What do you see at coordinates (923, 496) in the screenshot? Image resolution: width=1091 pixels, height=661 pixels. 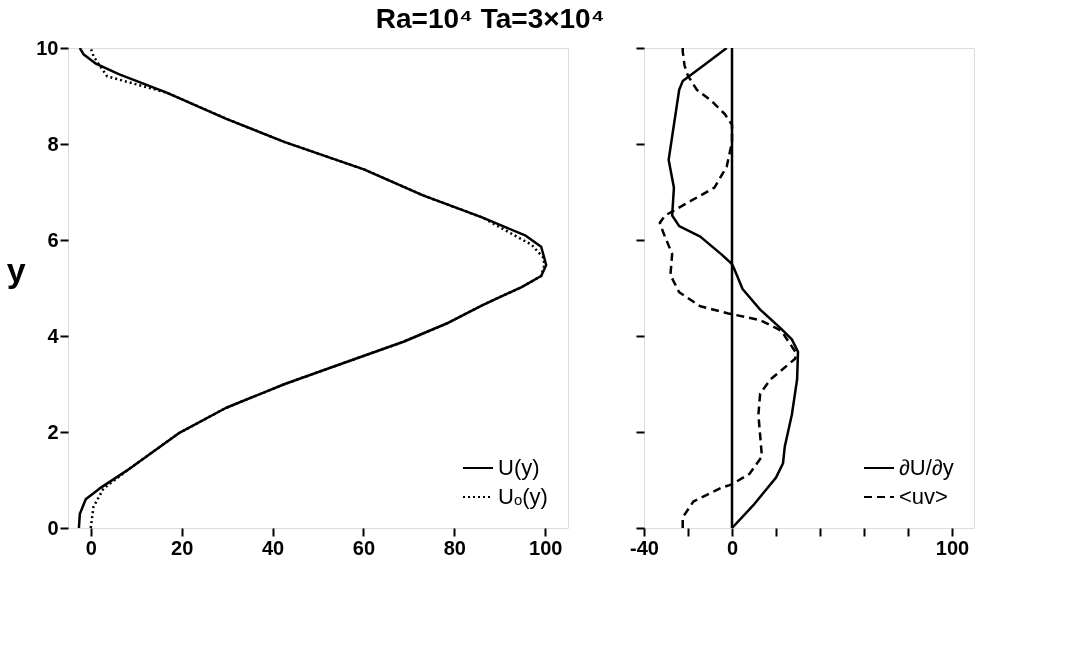 I see `legend-label: <uv>` at bounding box center [923, 496].